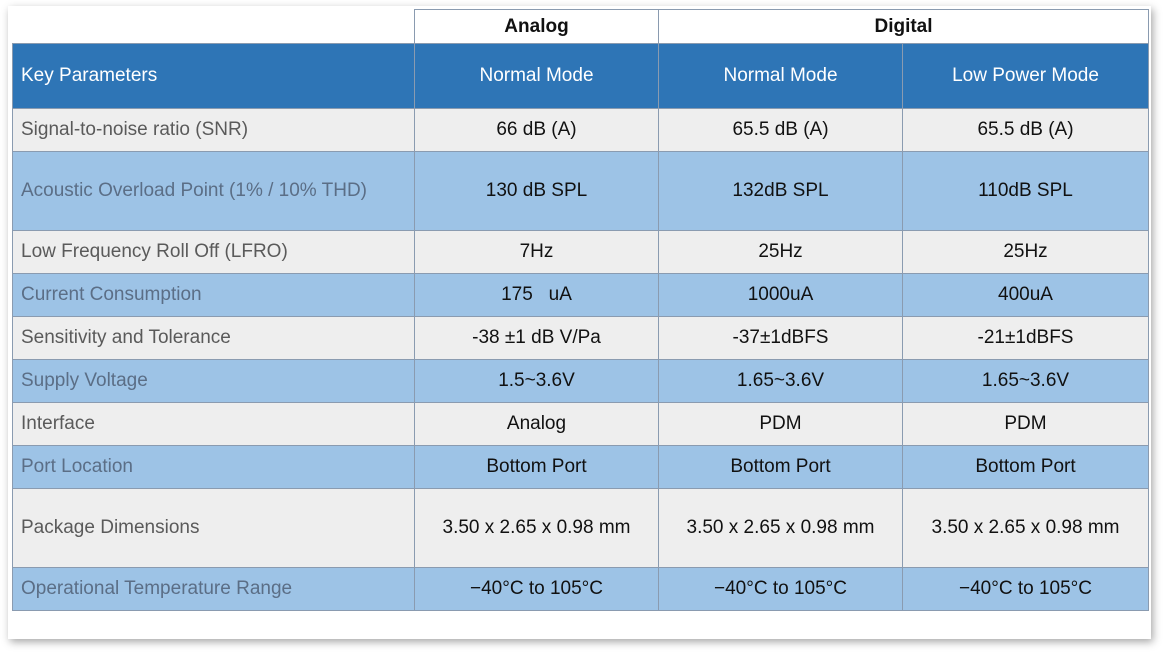  Describe the element at coordinates (780, 191) in the screenshot. I see `value-cell: 132dB SPL` at that location.